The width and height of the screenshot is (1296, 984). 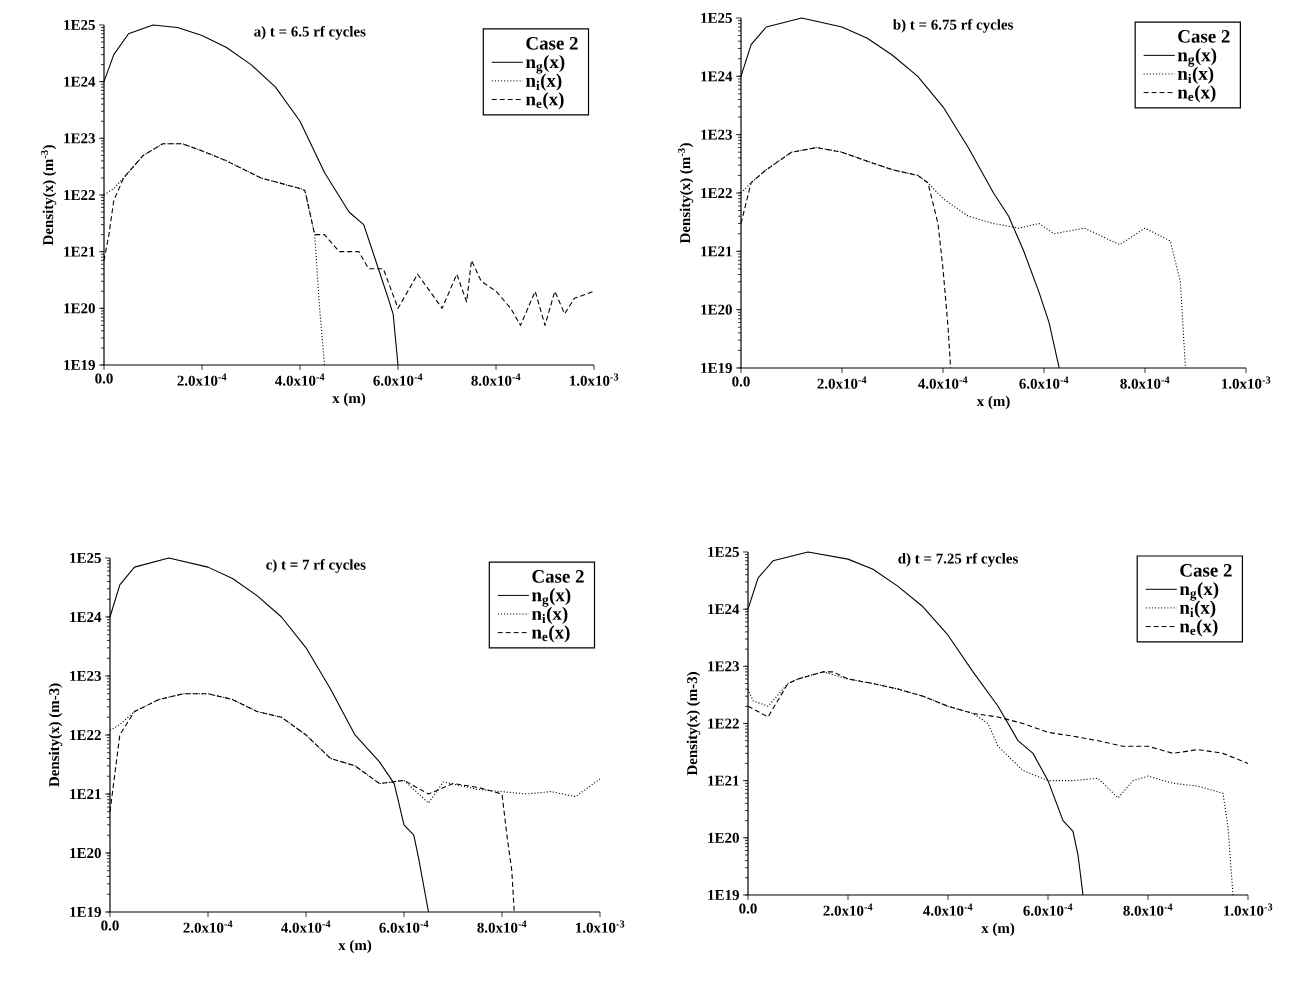 What do you see at coordinates (958, 559) in the screenshot?
I see `chart-title: d) t = 7.25 rf cycles` at bounding box center [958, 559].